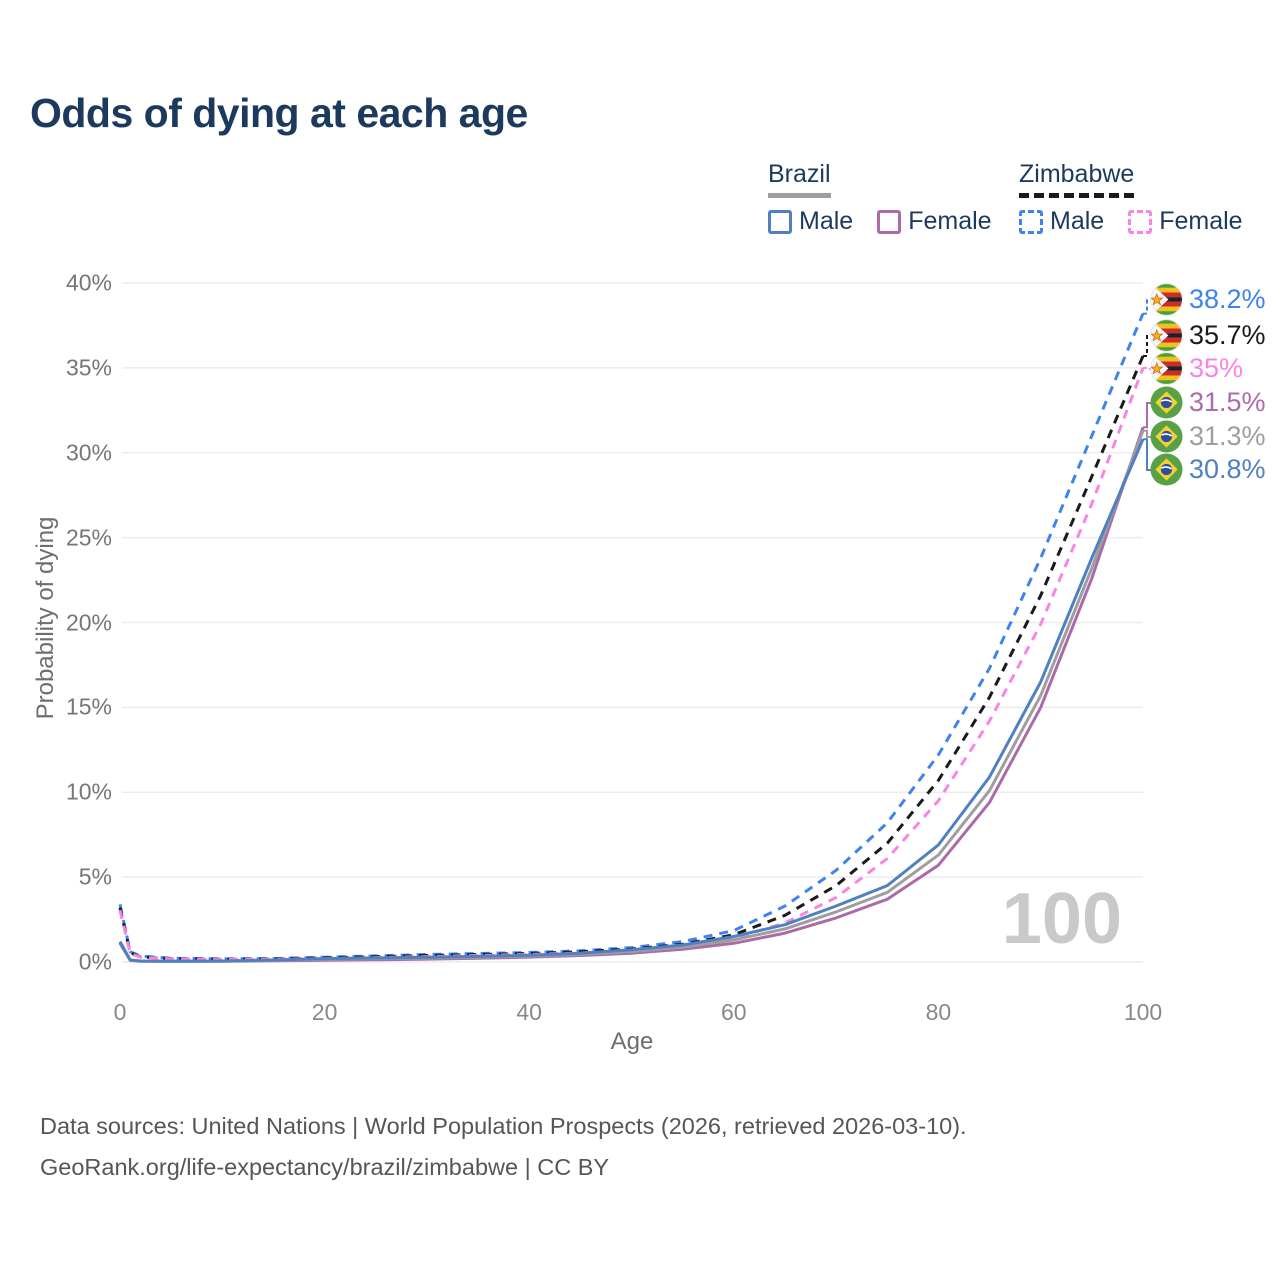 The height and width of the screenshot is (1280, 1280). What do you see at coordinates (88, 622) in the screenshot?
I see `y-tick-label: 20%` at bounding box center [88, 622].